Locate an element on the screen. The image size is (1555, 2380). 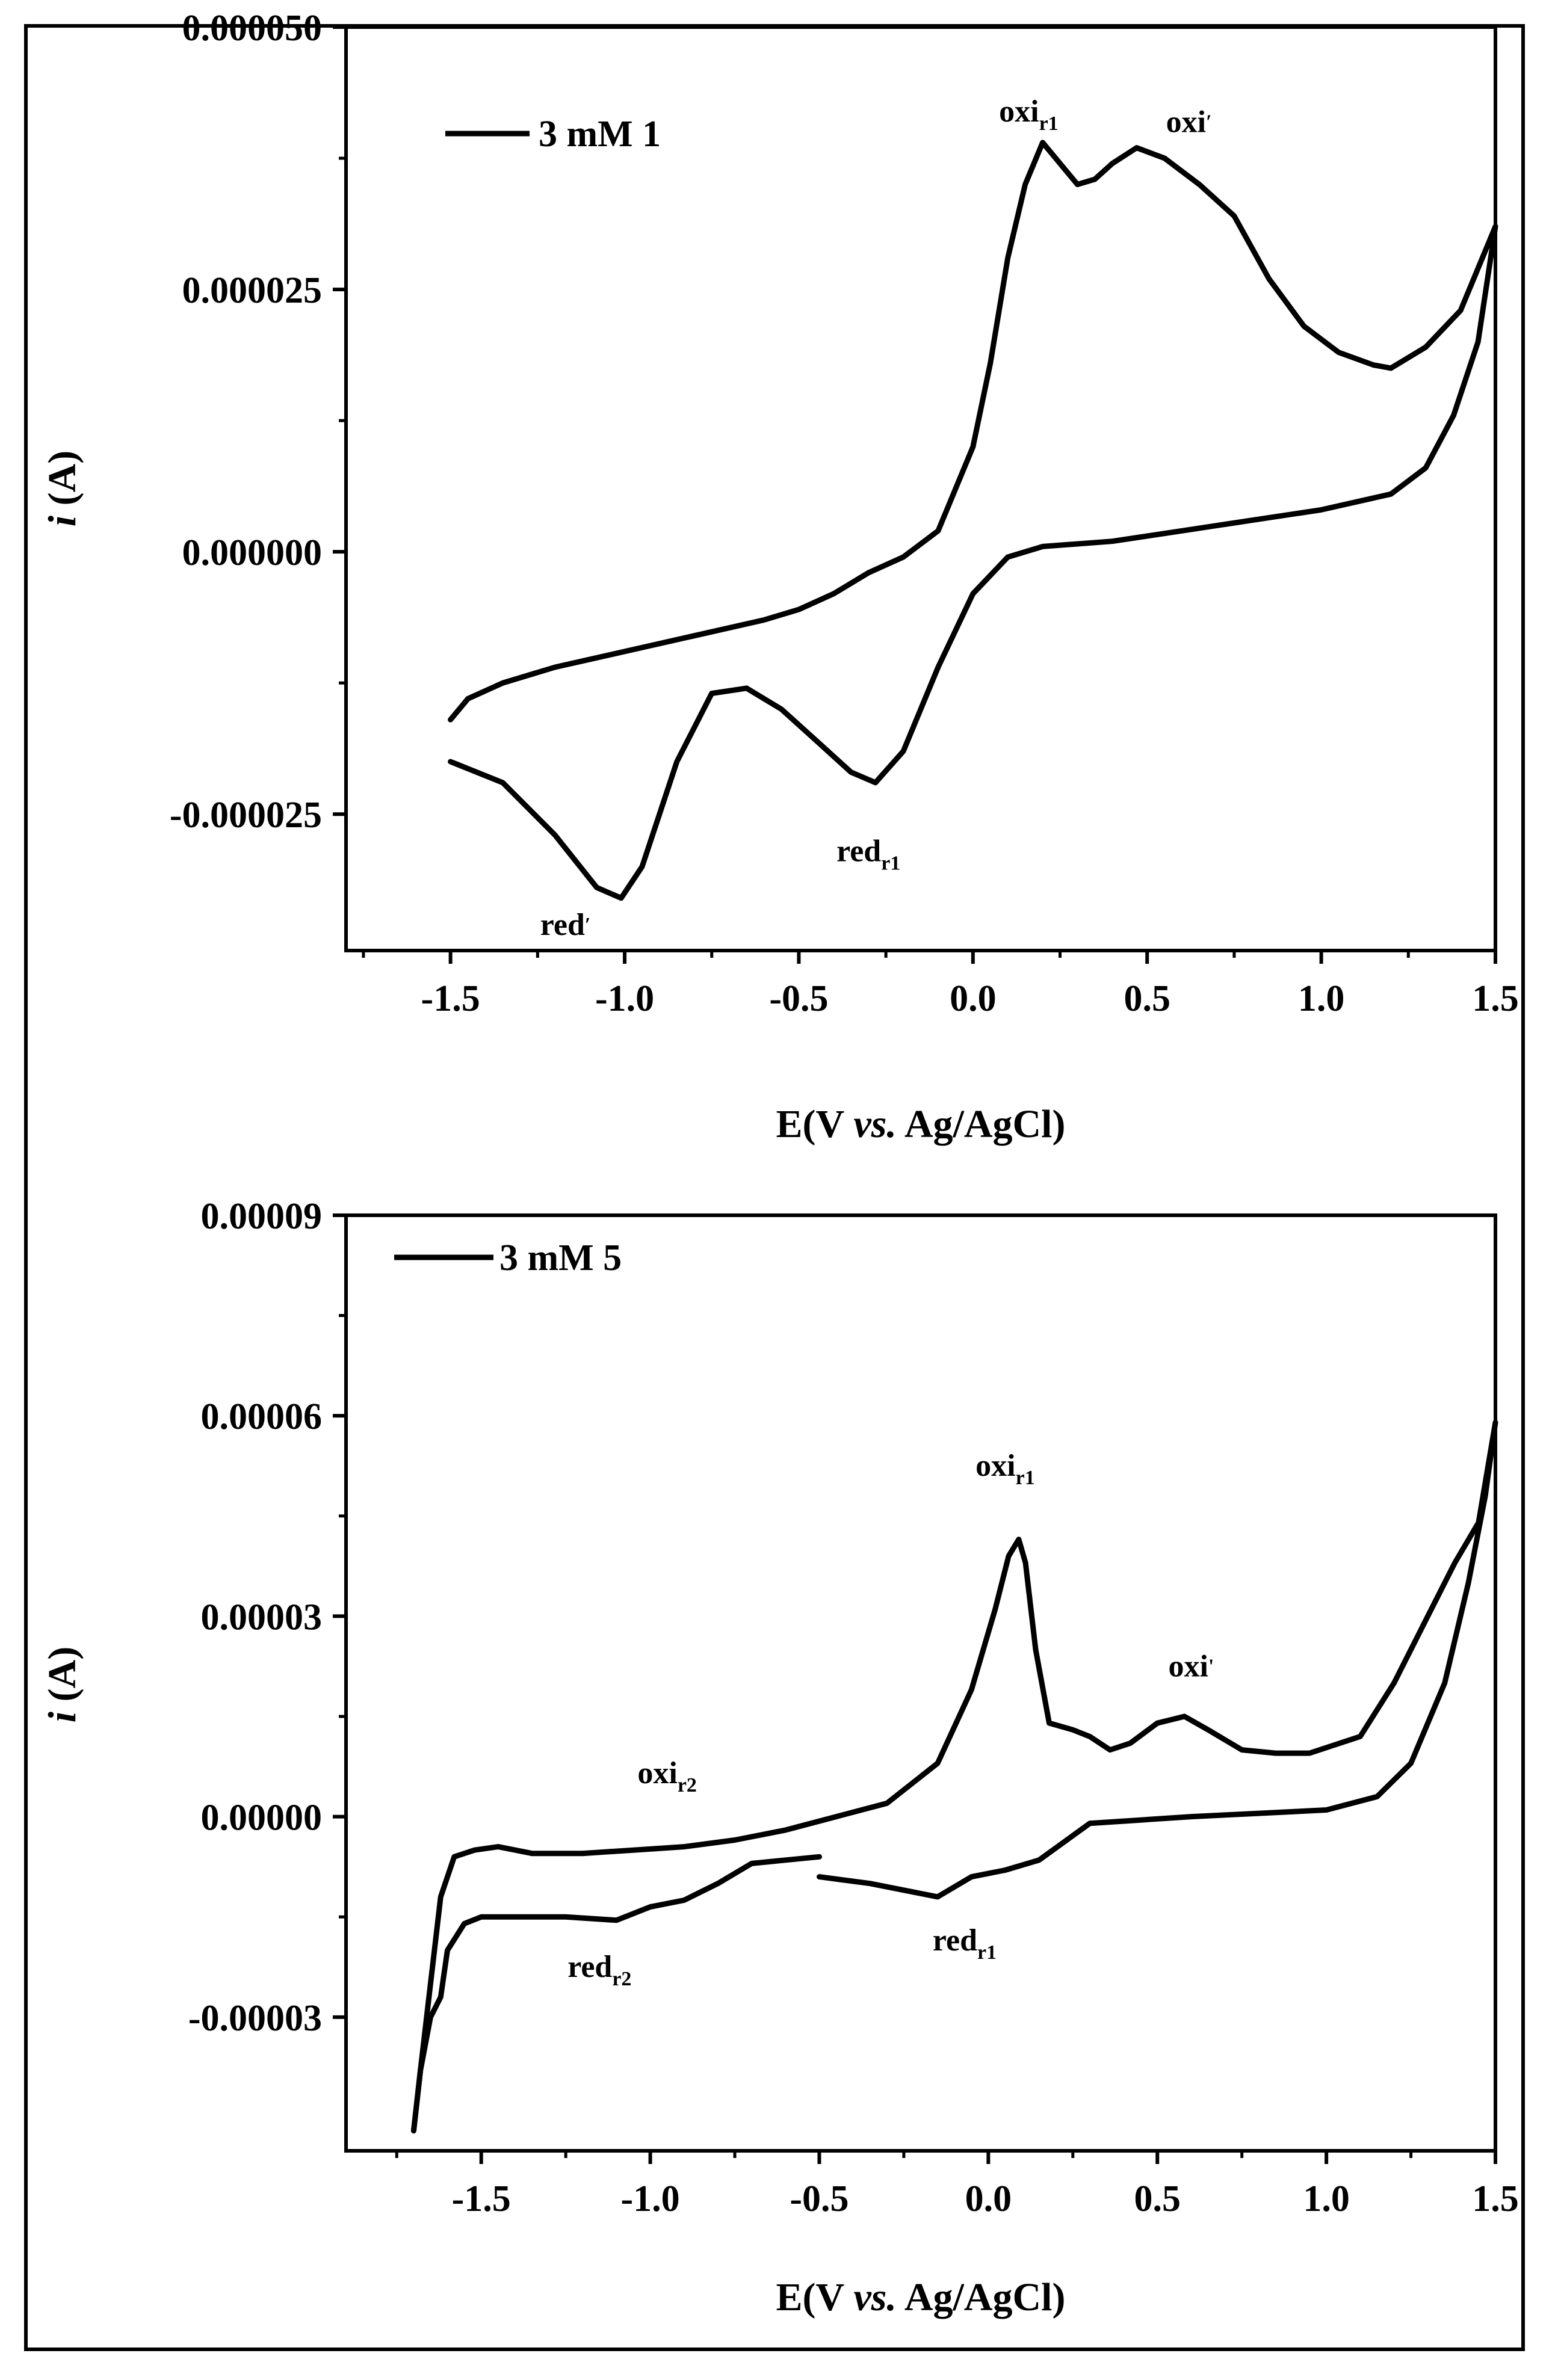
y-tick-label: 0.000000 is located at coordinates (252, 552).